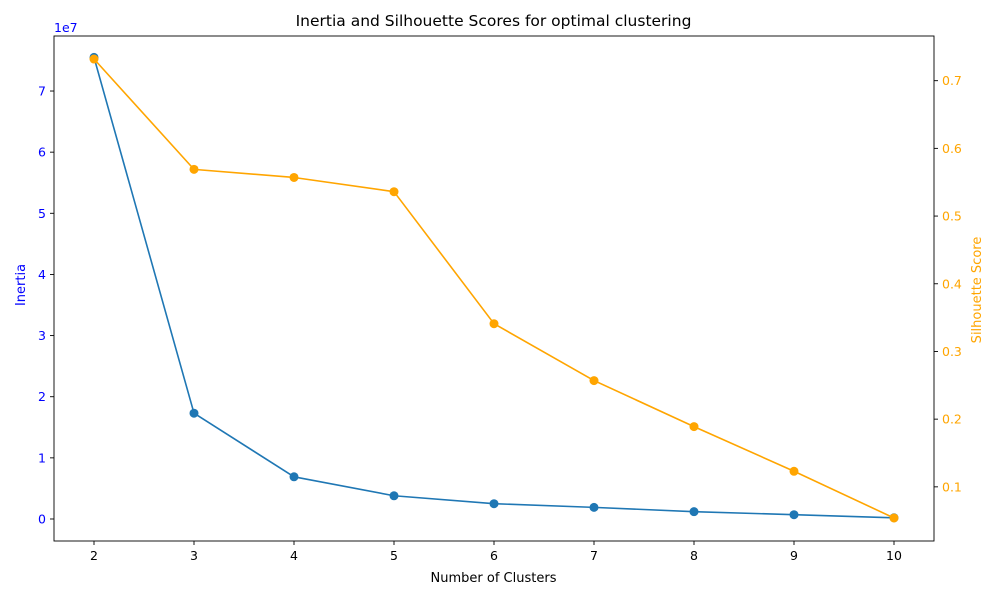 The width and height of the screenshot is (1000, 600). Describe the element at coordinates (42, 335) in the screenshot. I see `y-left-tick-label: 3` at that location.